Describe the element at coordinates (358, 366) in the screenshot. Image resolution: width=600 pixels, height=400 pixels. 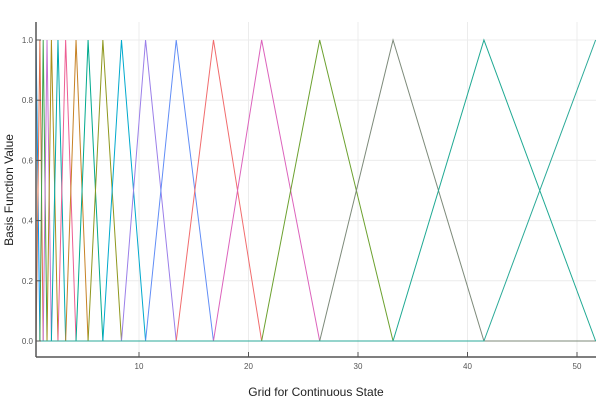
I see `x-tick-label: 30` at that location.